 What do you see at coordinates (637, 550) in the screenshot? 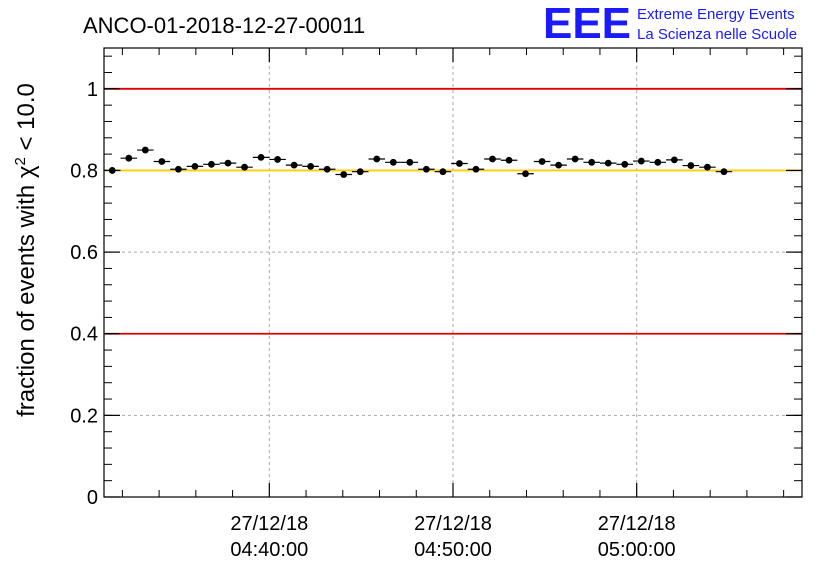
I see `x-tick-label-time: 05:00:00` at bounding box center [637, 550].